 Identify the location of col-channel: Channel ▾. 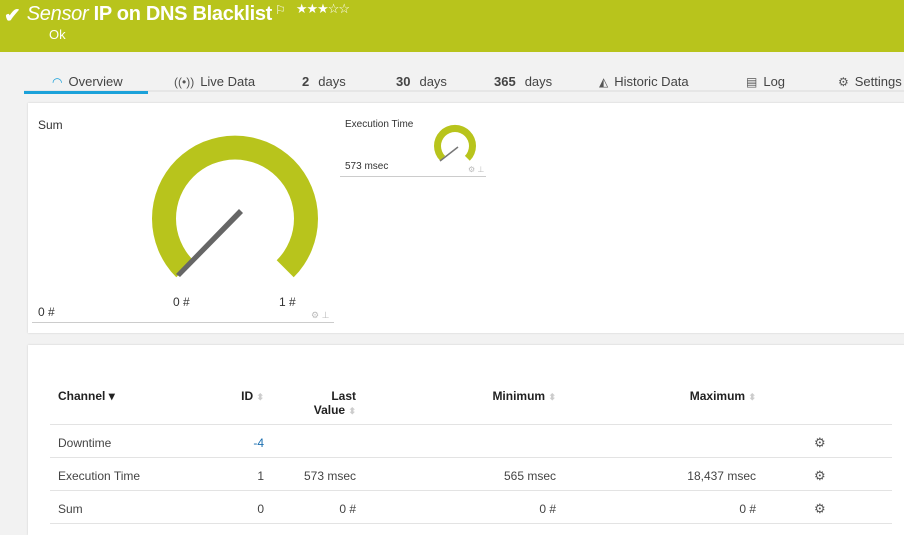
(125, 405).